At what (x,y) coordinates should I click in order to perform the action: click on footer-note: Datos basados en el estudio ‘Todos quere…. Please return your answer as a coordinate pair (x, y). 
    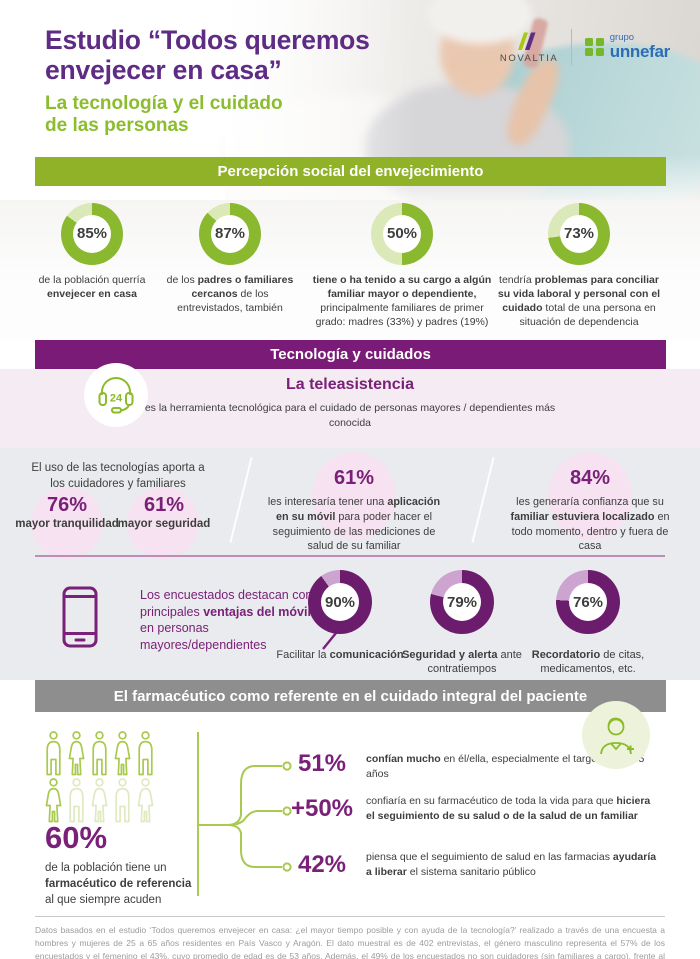
    Looking at the image, I should click on (350, 942).